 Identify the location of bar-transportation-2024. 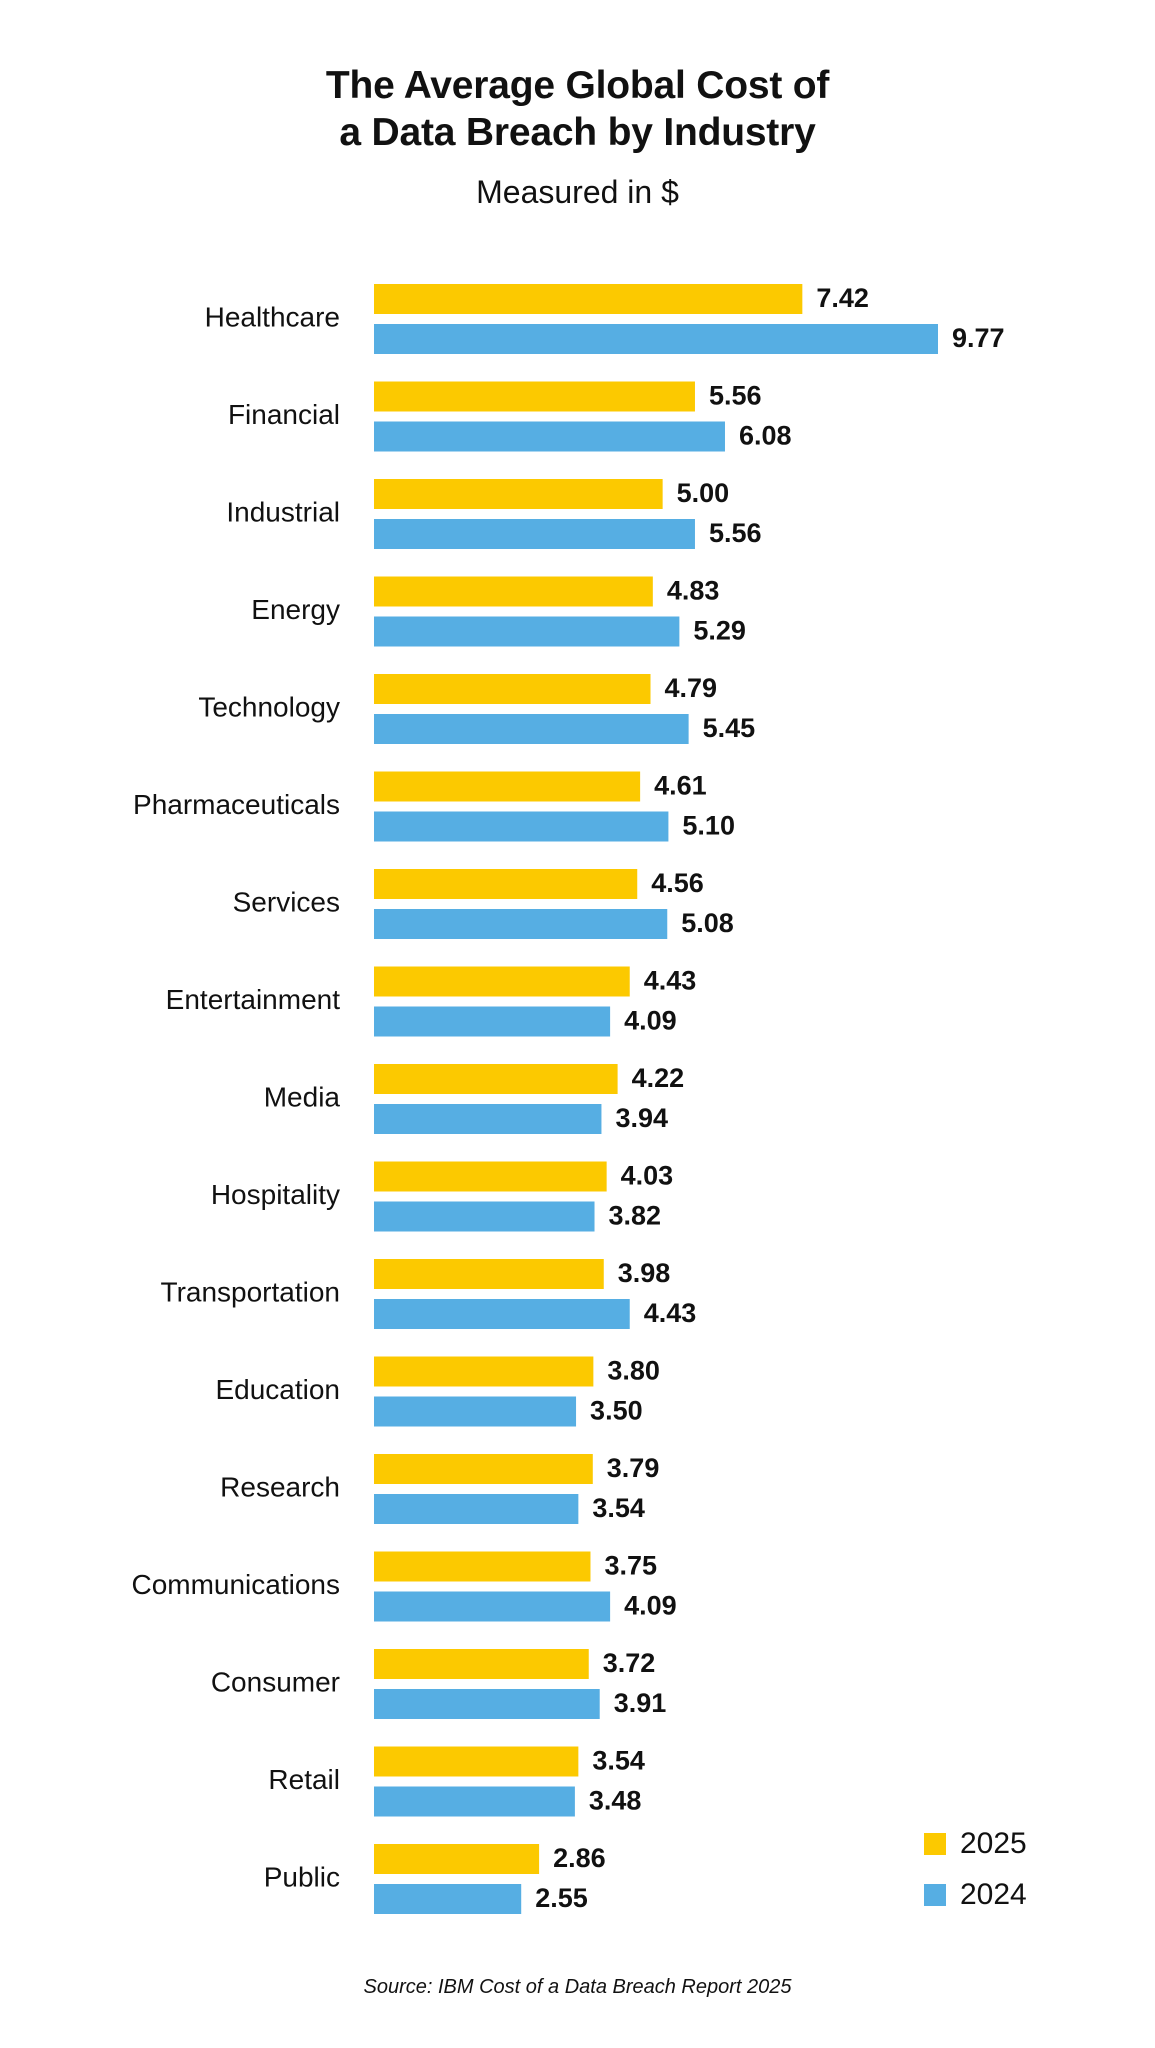
(502, 1314).